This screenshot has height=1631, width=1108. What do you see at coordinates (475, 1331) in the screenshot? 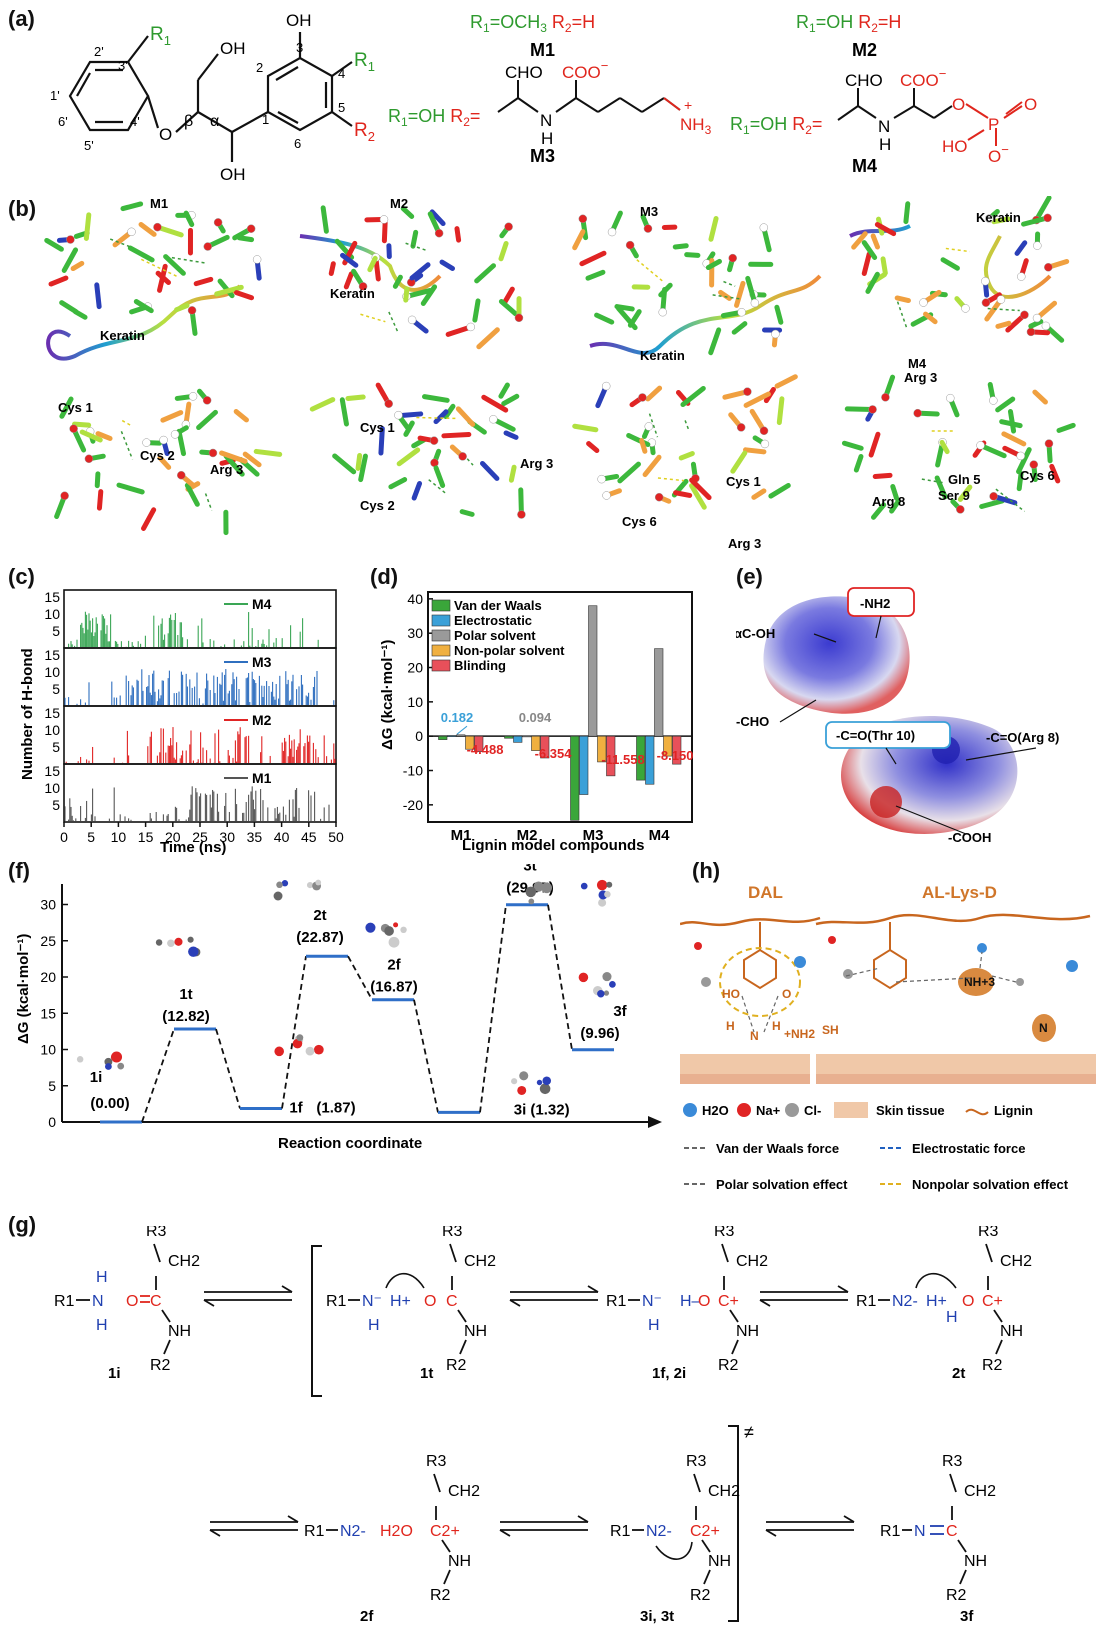
I see `frag-nh: NH` at bounding box center [475, 1331].